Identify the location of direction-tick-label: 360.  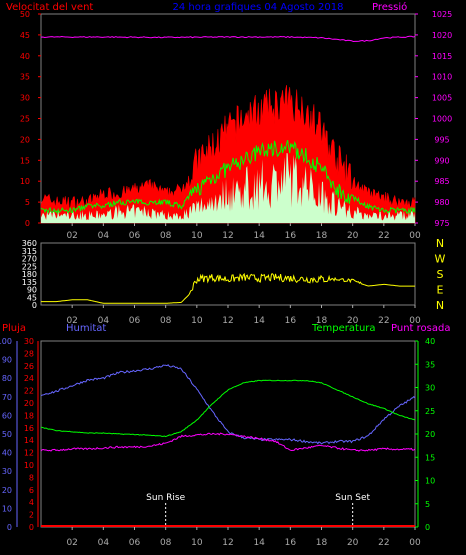
(29, 243).